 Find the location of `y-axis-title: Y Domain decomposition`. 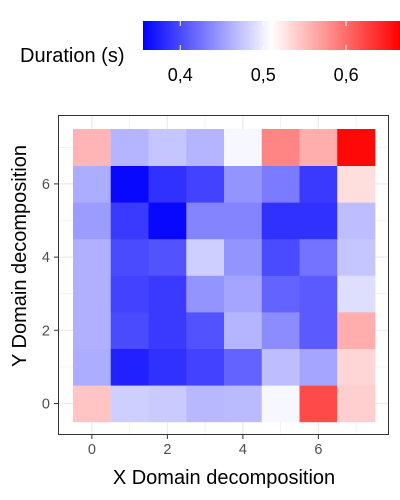

y-axis-title: Y Domain decomposition is located at coordinates (20, 256).